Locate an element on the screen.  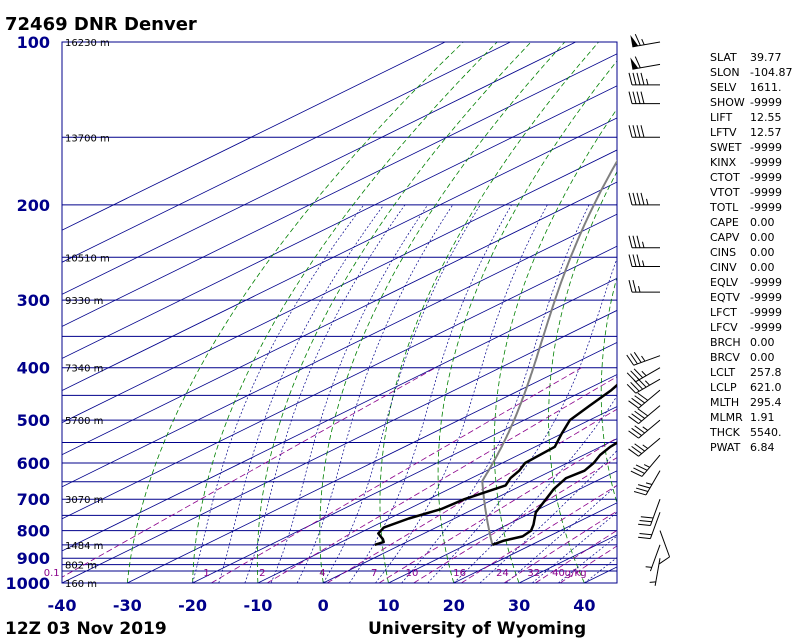
stat-row: LFCV -9999 is located at coordinates (755, 327).